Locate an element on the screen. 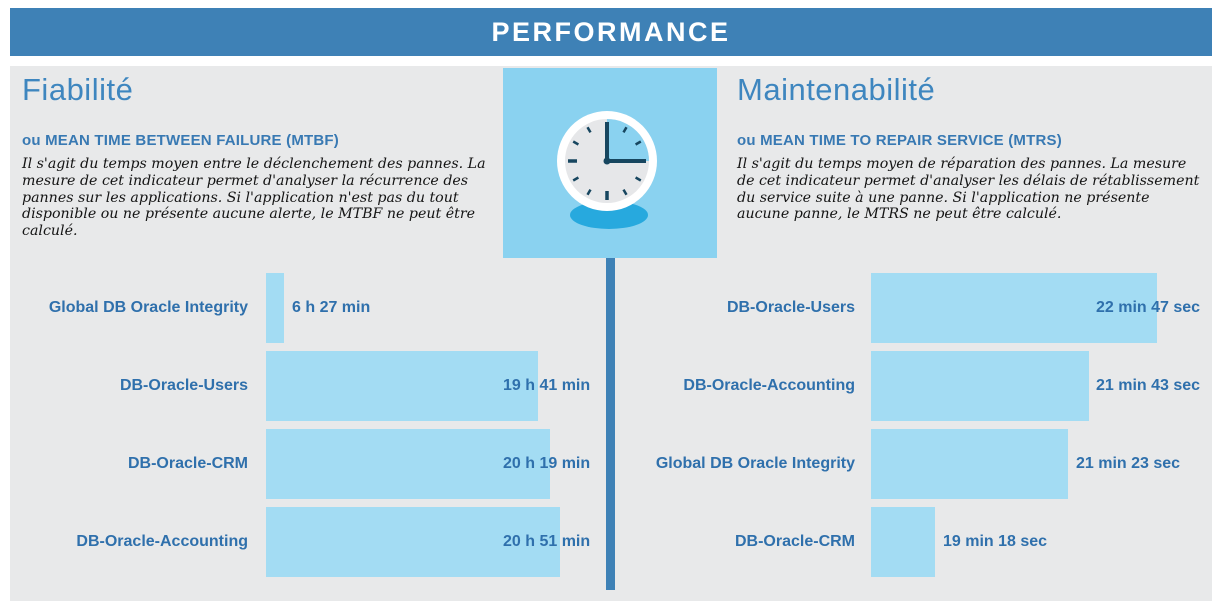 The width and height of the screenshot is (1222, 614). bar-track: 6 h 27 min is located at coordinates (431, 308).